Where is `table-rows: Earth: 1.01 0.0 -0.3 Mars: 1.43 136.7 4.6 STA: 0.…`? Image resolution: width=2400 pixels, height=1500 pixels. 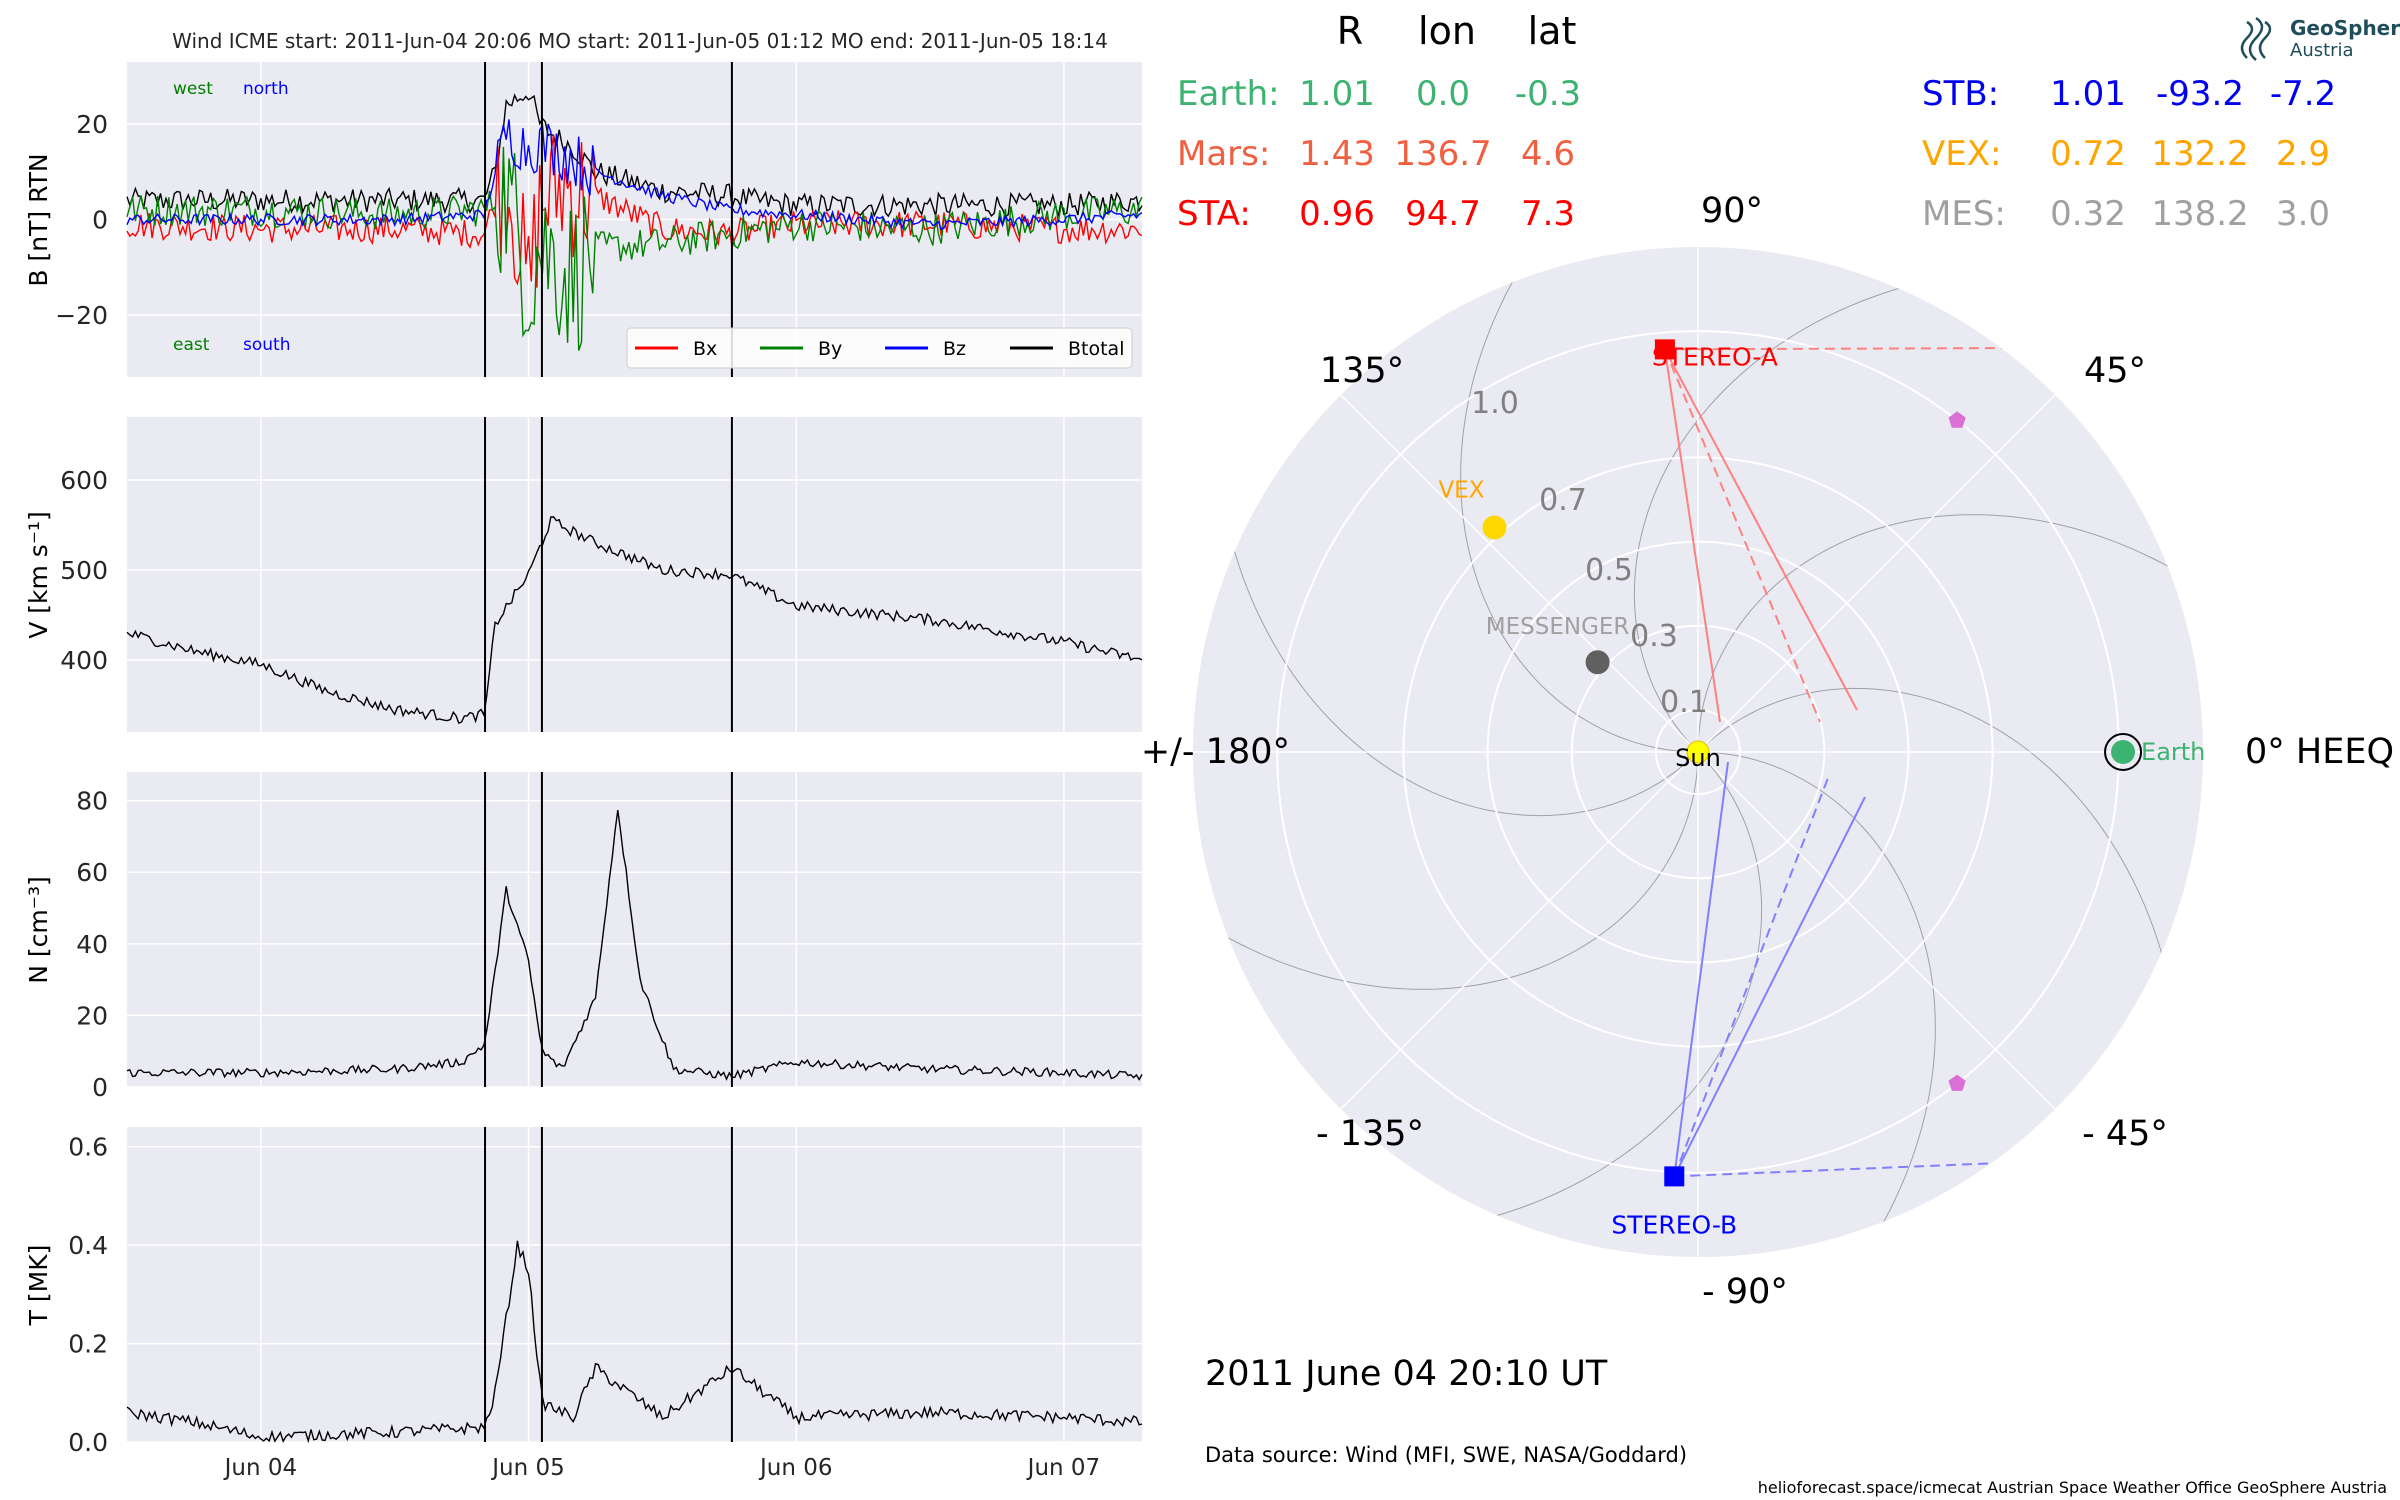
table-rows: Earth: 1.01 0.0 -0.3 Mars: 1.43 136.7 4.6 STA: 0.… is located at coordinates (1756, 154).